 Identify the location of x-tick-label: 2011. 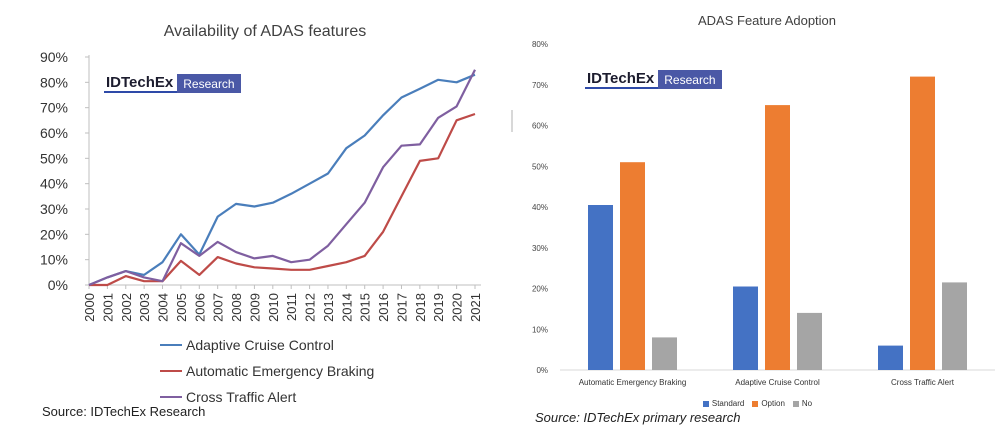
(291, 307).